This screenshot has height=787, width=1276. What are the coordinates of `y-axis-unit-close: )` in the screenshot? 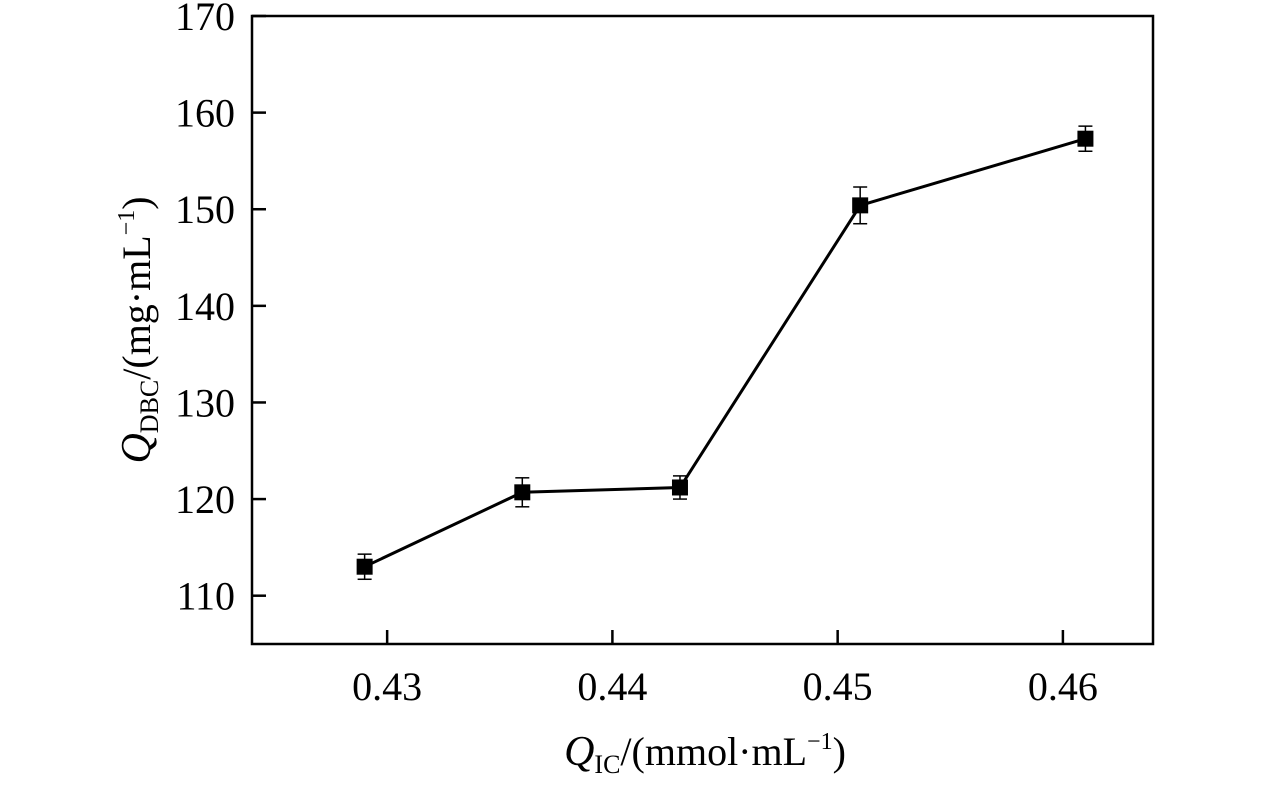 It's located at (136, 202).